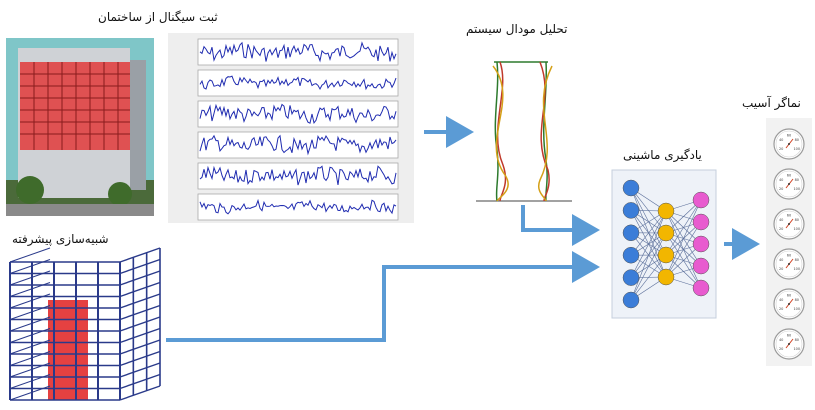 This screenshot has width=815, height=410. What do you see at coordinates (158, 17) in the screenshot?
I see `signal-recording-label: ثبت سیگنال از ساختمان` at bounding box center [158, 17].